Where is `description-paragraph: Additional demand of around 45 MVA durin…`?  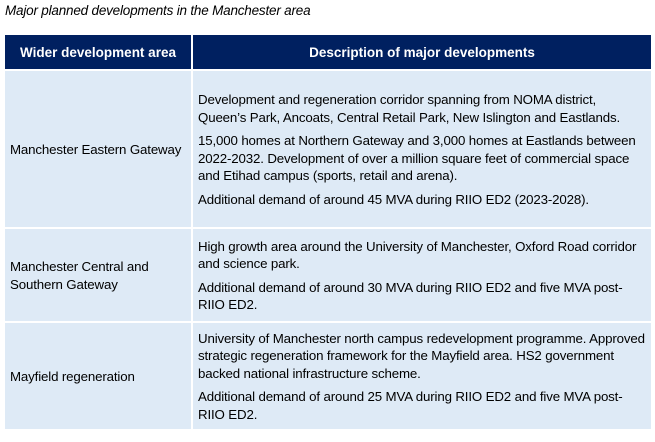 description-paragraph: Additional demand of around 45 MVA durin… is located at coordinates (393, 199).